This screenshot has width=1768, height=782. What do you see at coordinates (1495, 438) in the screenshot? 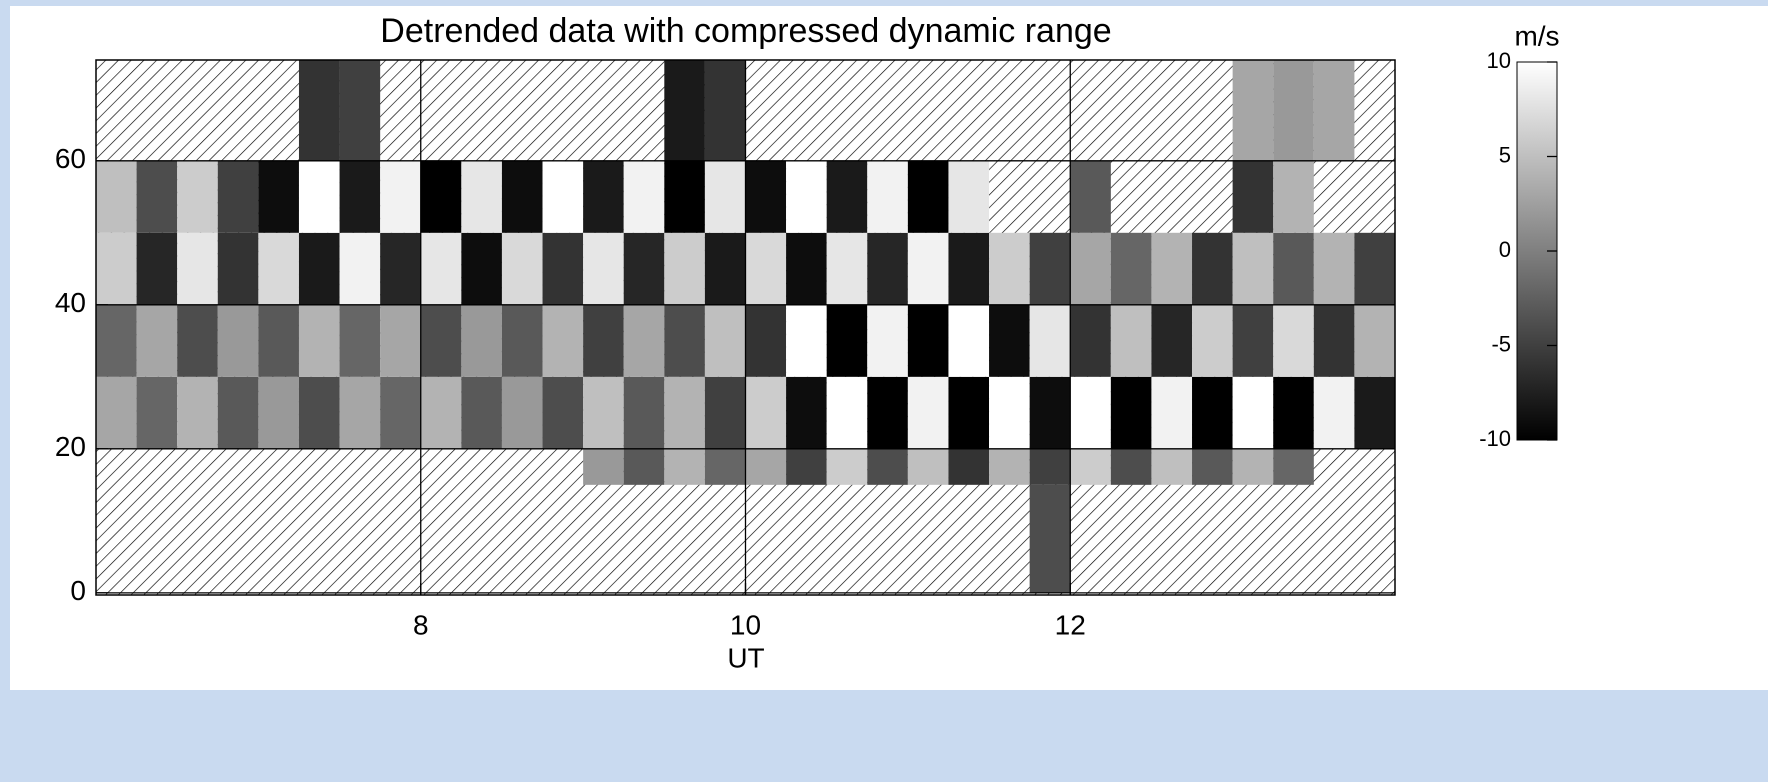
I see `colorbar-tick-label: -10` at bounding box center [1495, 438].